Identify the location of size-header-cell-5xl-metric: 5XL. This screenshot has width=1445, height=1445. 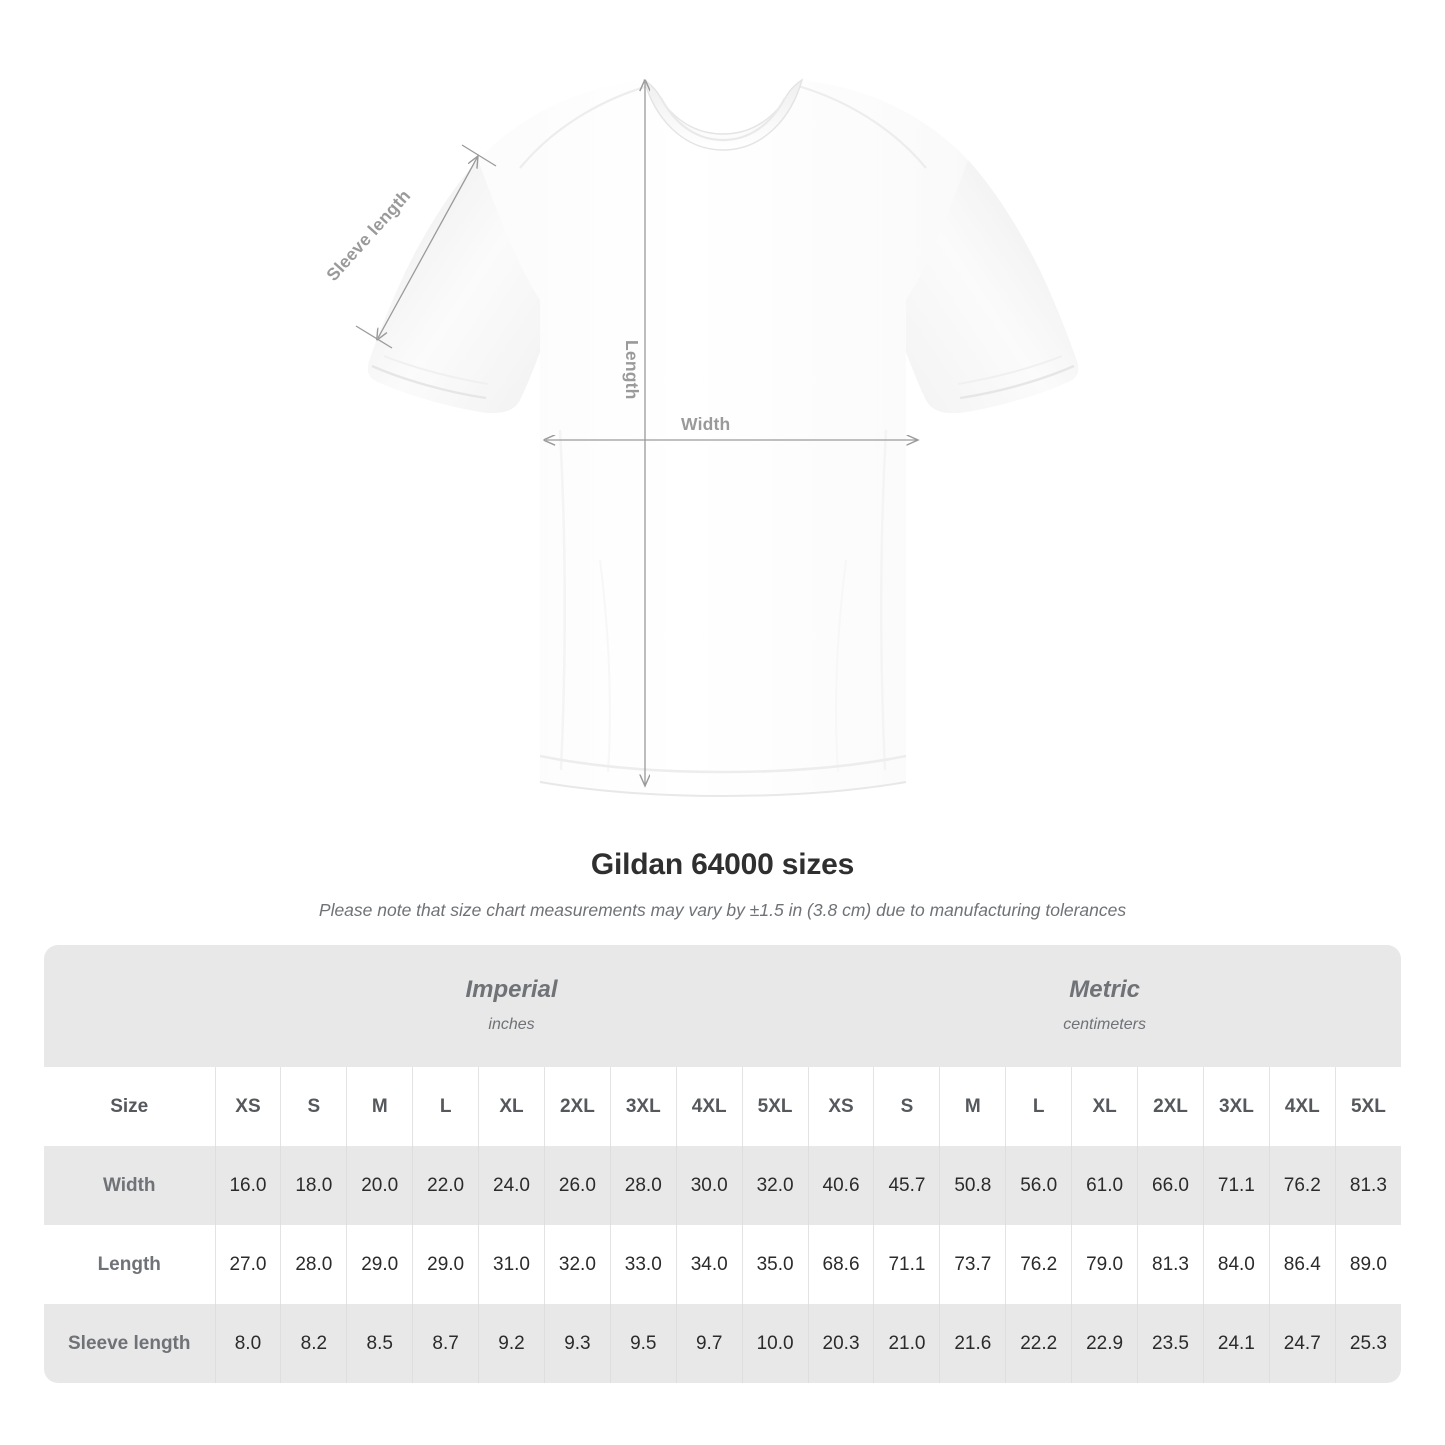
(1367, 1106).